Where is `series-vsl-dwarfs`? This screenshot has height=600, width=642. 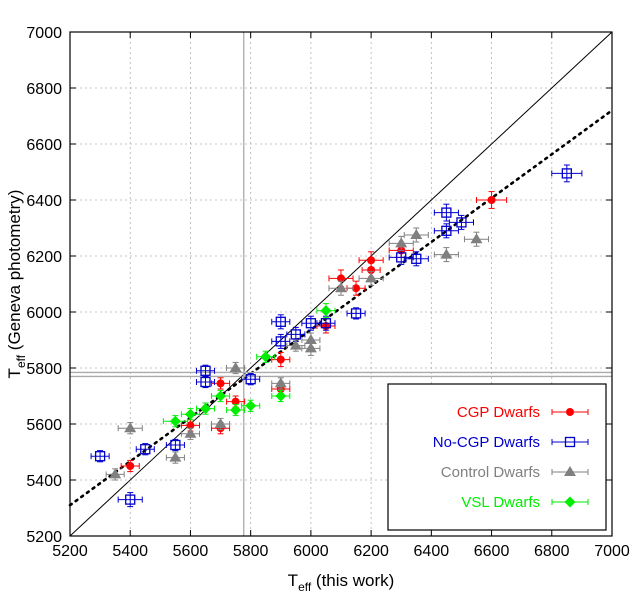
series-vsl-dwarfs is located at coordinates (249, 365).